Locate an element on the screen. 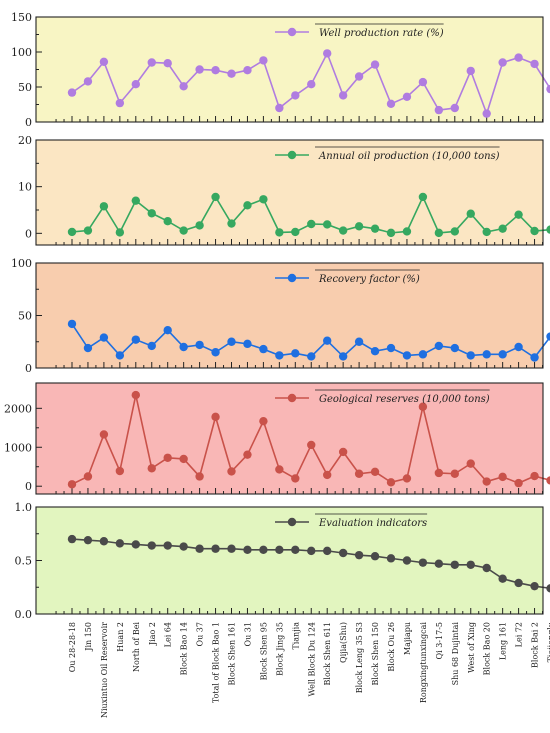 Image resolution: width=550 pixels, height=733 pixels. legend-label: Well production rate (%) is located at coordinates (381, 33).